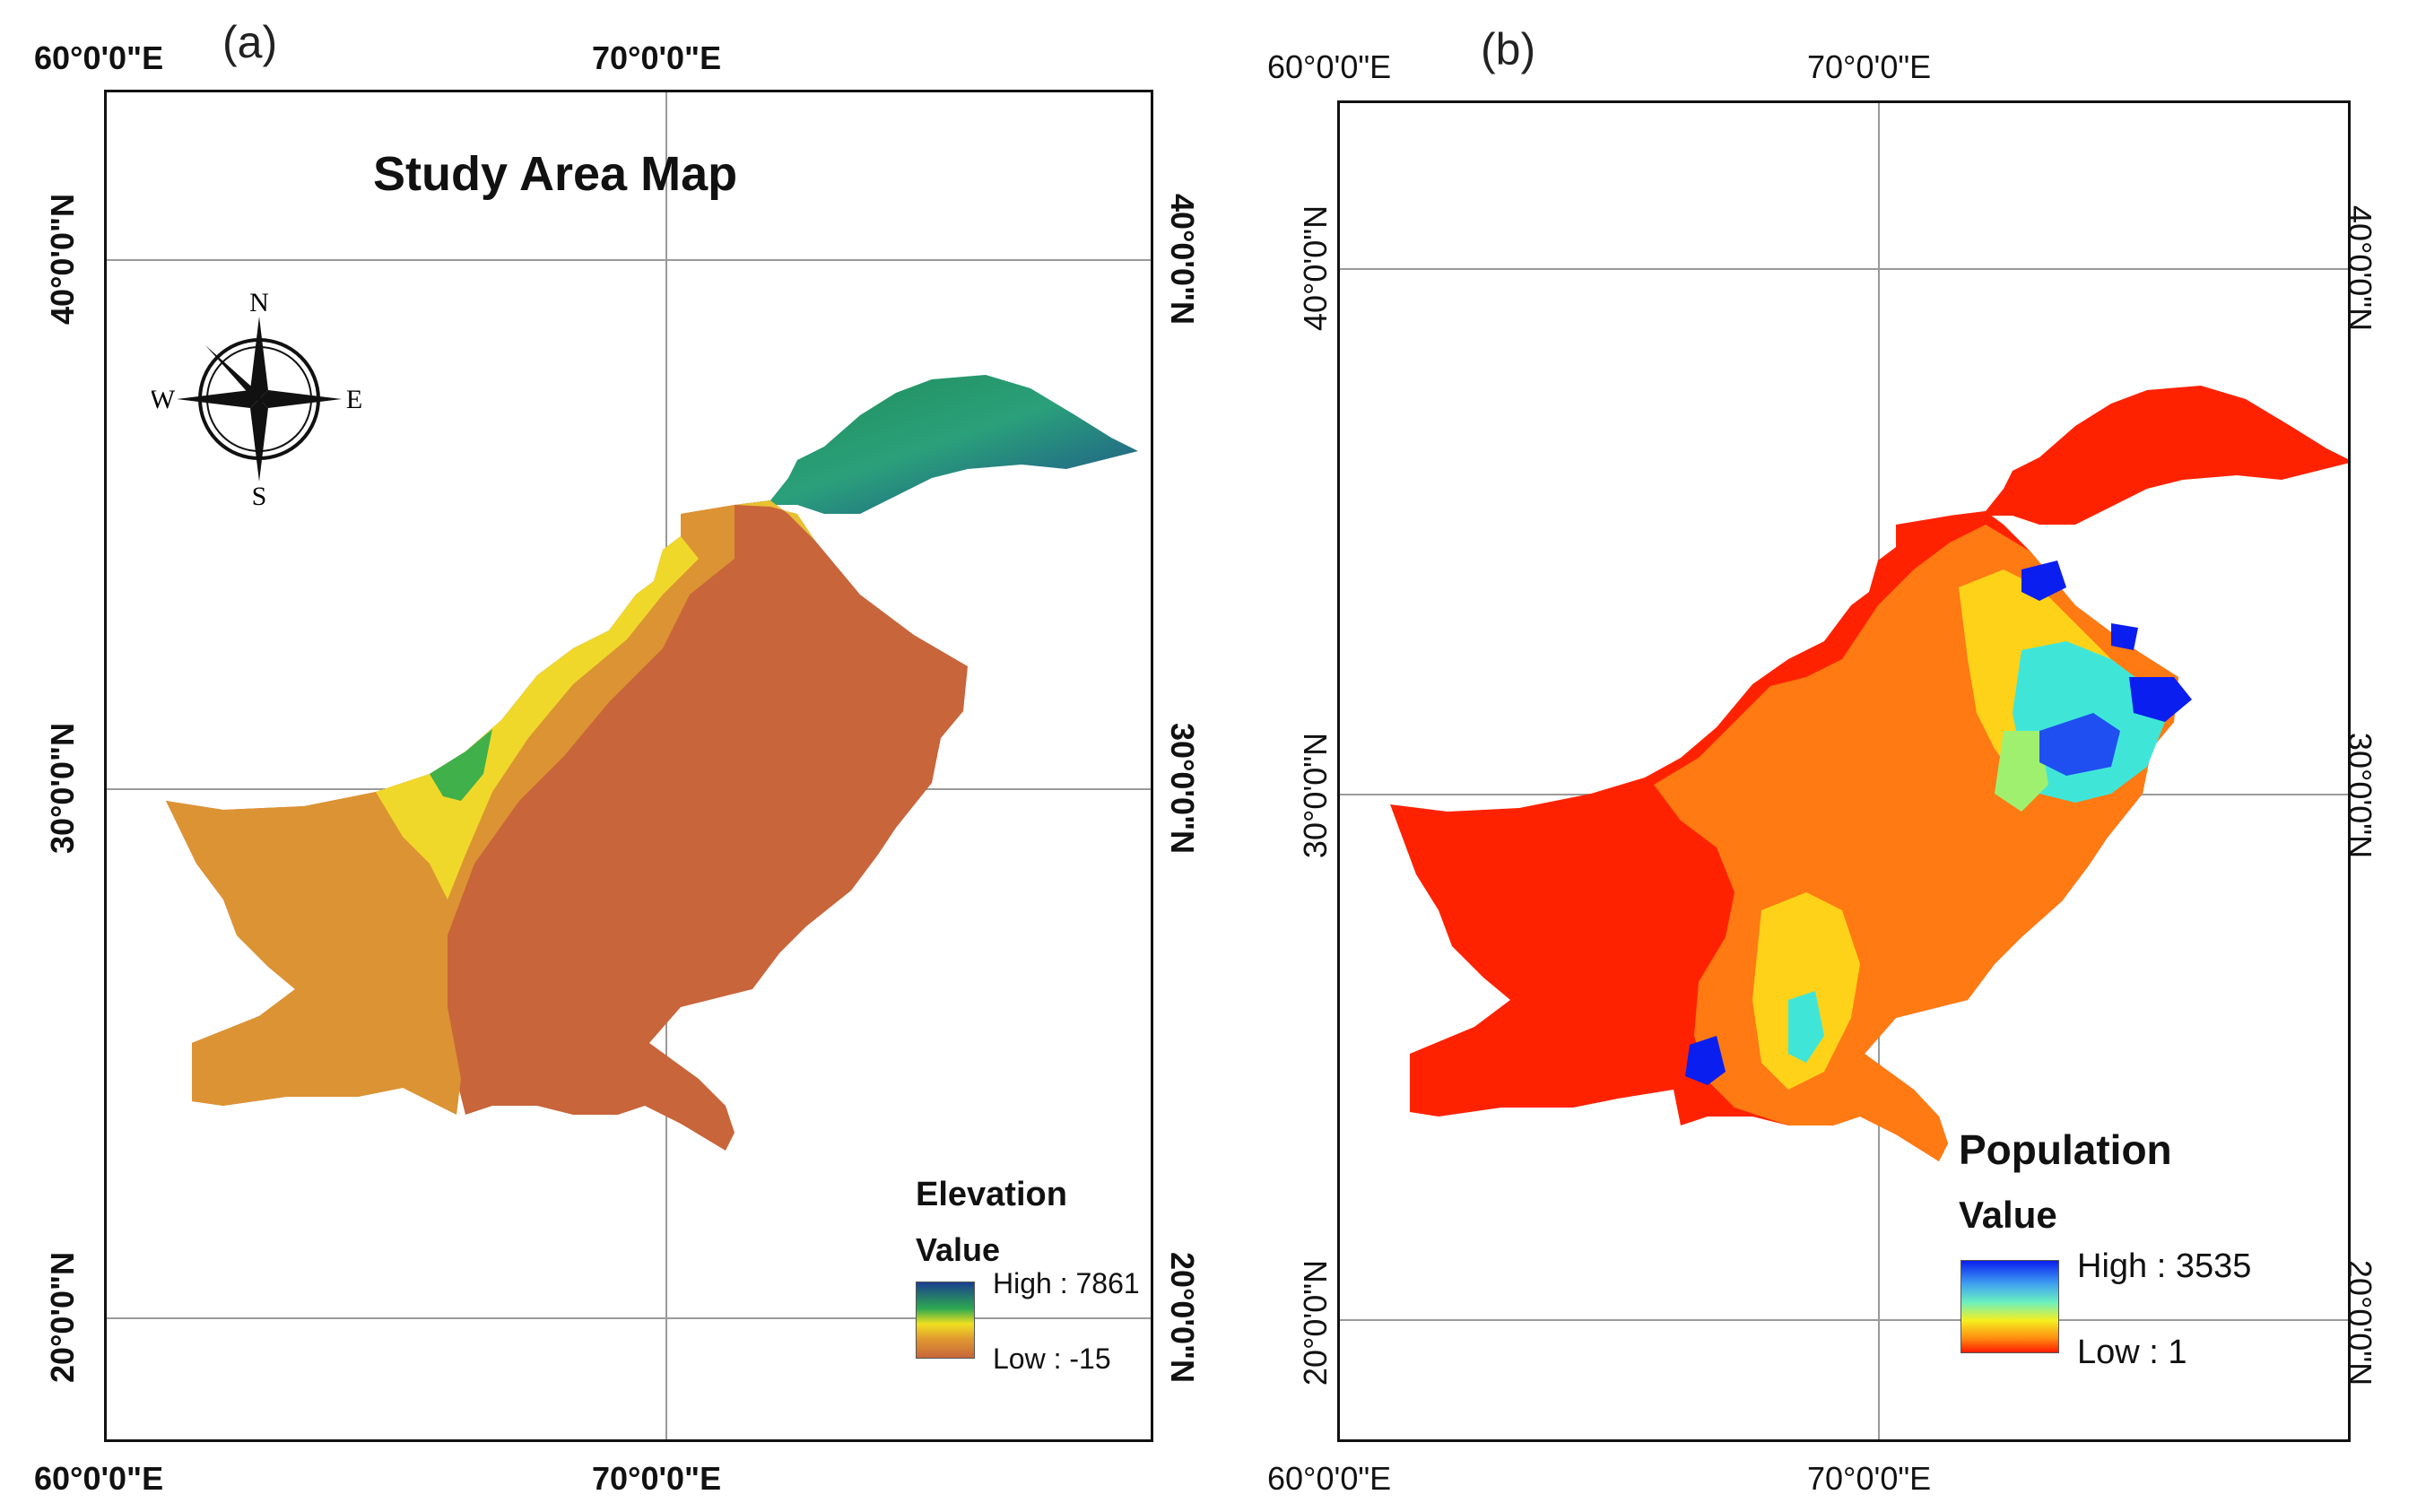  Describe the element at coordinates (2065, 1149) in the screenshot. I see `legend-title: Population` at that location.